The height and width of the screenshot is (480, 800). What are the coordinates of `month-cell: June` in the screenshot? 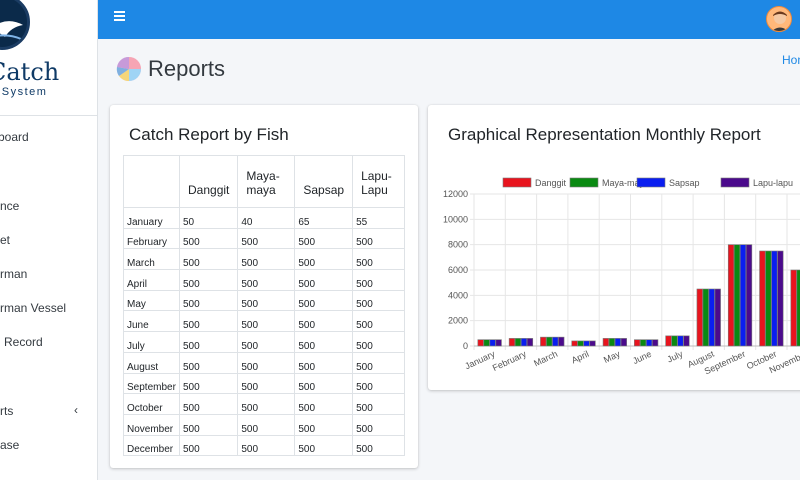 It's located at (151, 321).